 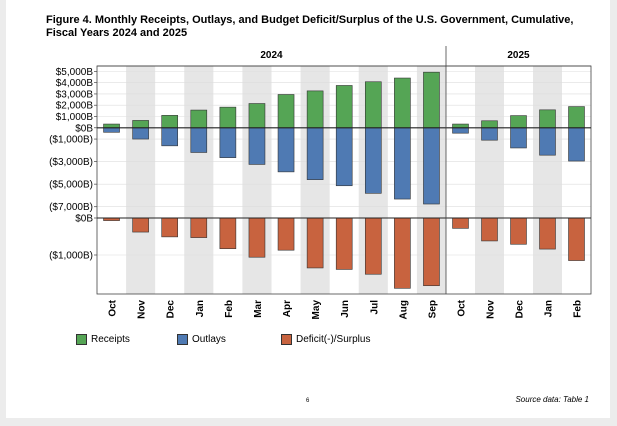 I want to click on x-tick-label: Jun, so click(x=345, y=309).